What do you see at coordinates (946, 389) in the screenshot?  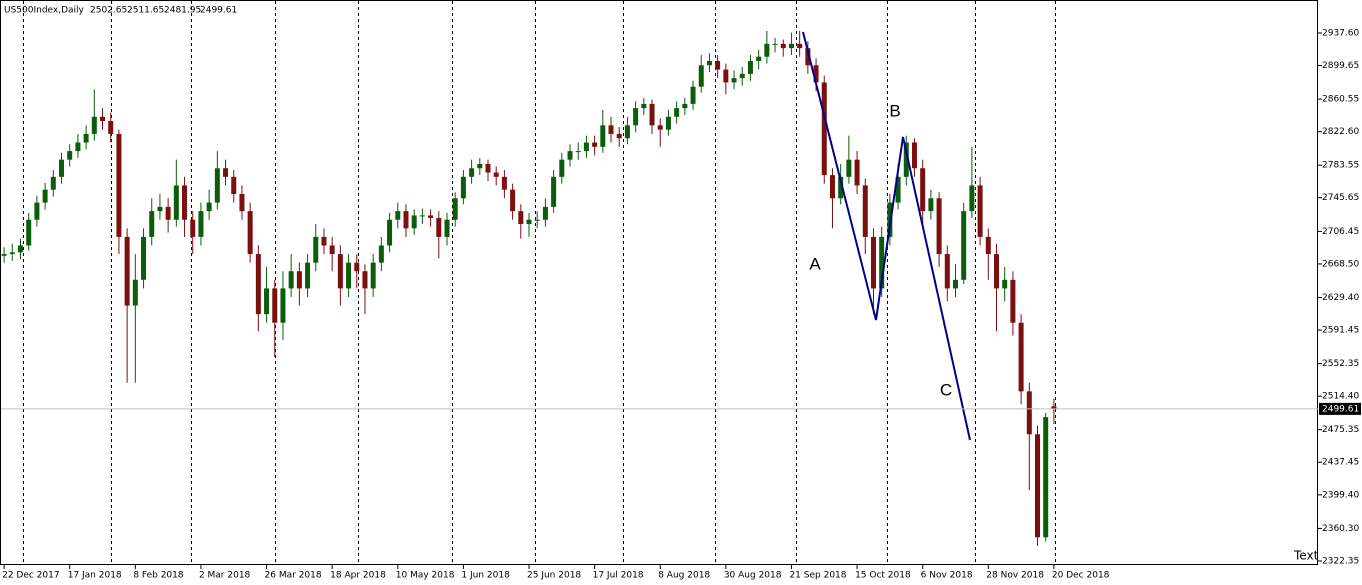 I see `annotation: C` at bounding box center [946, 389].